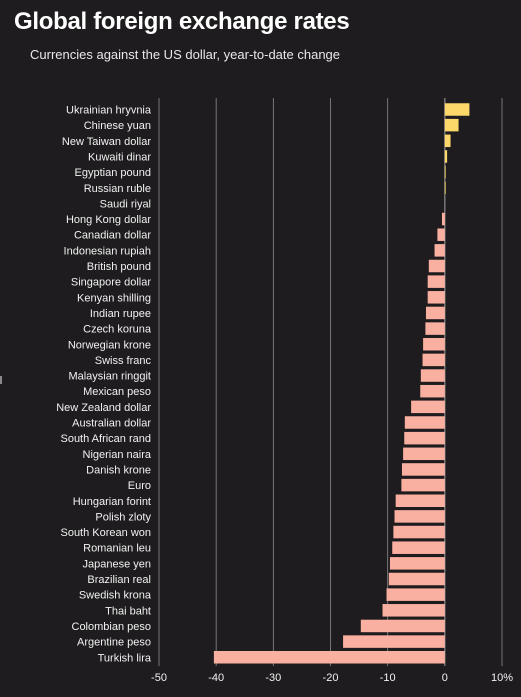 This screenshot has height=697, width=521. Describe the element at coordinates (115, 596) in the screenshot. I see `category-label-31: Swedish krona` at that location.